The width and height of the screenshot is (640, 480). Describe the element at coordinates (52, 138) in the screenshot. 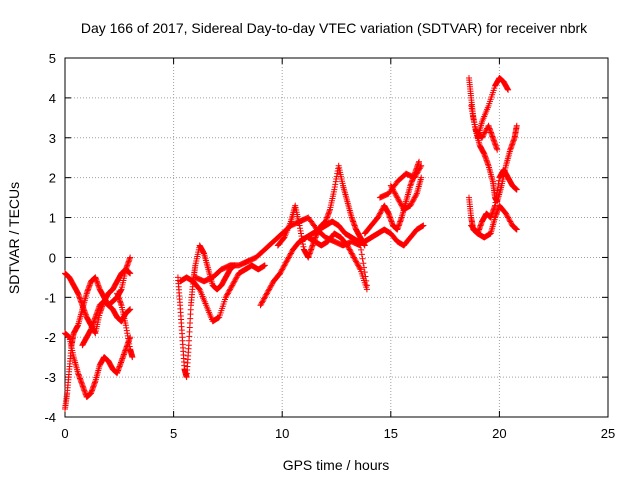

I see `y-tick-label: 3` at that location.